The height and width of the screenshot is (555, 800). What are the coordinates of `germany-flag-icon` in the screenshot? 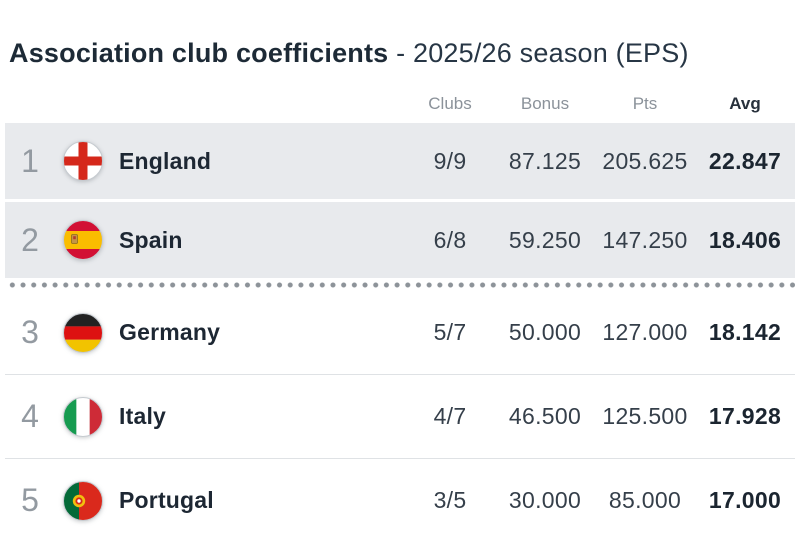 It's located at (82, 332).